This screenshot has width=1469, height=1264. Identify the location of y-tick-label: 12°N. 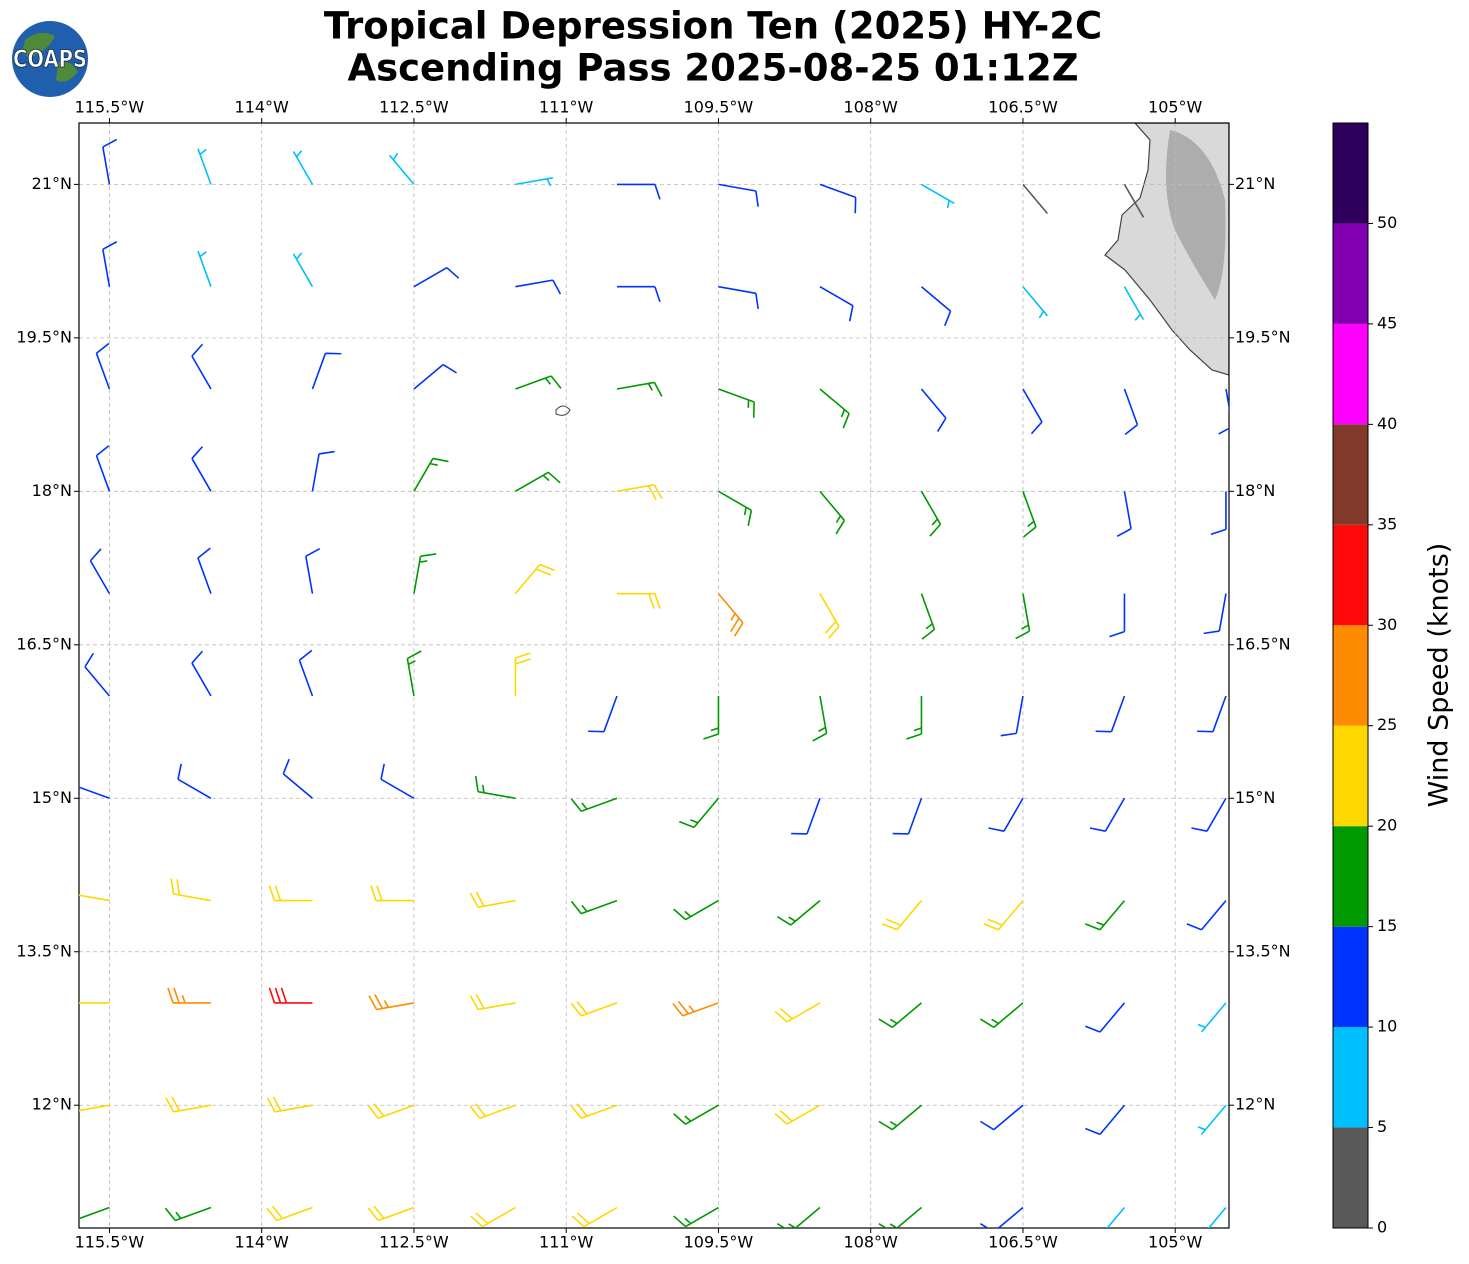
(1255, 1104).